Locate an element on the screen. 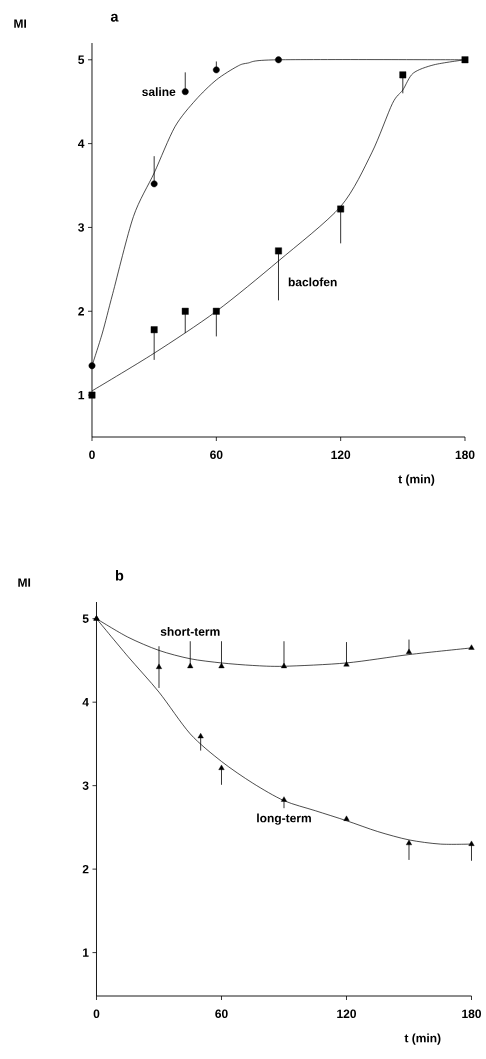  text: baclofen is located at coordinates (312, 282).